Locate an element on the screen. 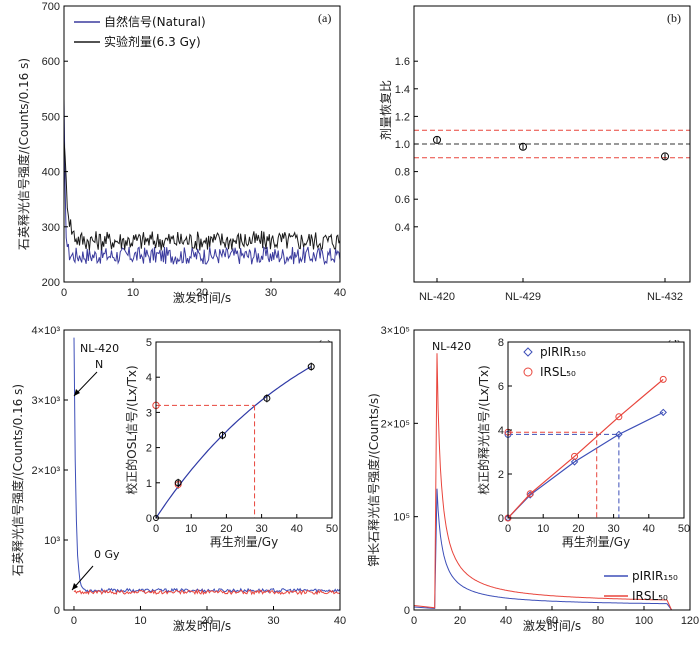 Image resolution: width=700 pixels, height=645 pixels. inset-x-tick-c-label: 30 is located at coordinates (261, 529).